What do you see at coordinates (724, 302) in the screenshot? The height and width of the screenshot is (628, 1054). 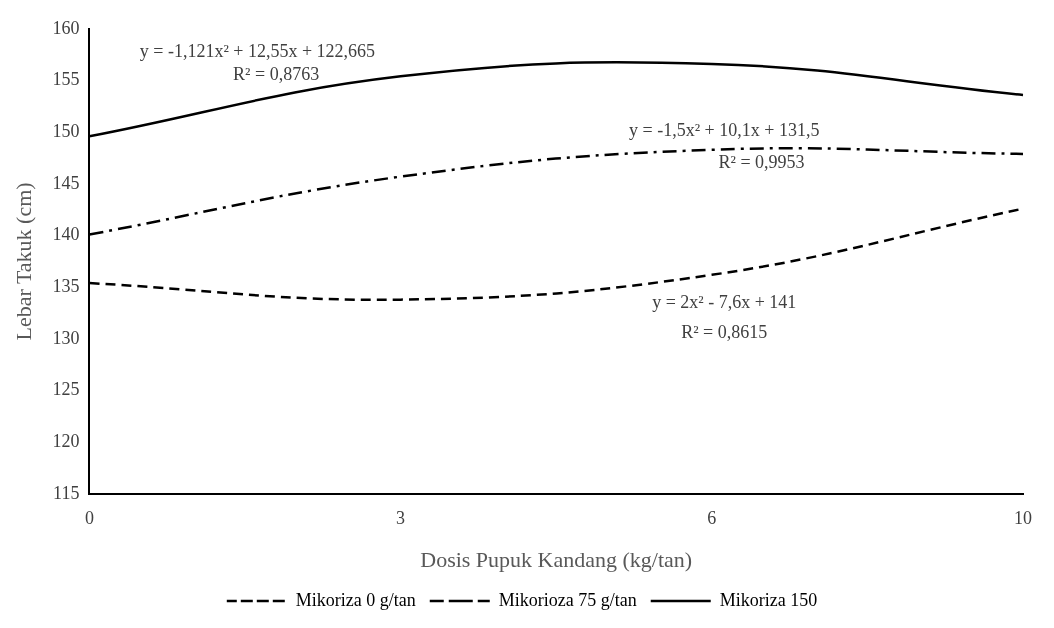 I see `annotation: y = 2x² - 7,6x + 141` at bounding box center [724, 302].